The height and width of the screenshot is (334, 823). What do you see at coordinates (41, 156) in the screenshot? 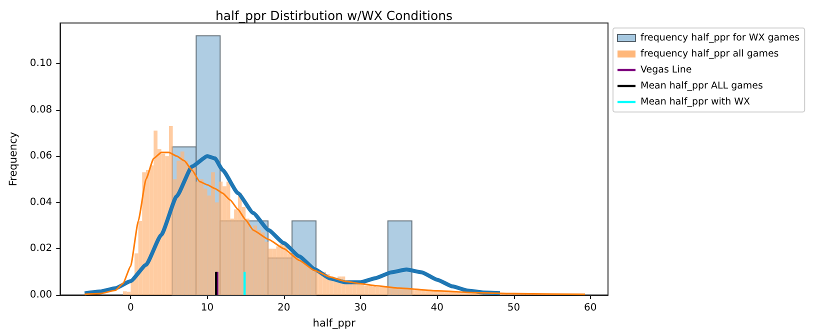
I see `y-tick-label: 0.06` at bounding box center [41, 156].